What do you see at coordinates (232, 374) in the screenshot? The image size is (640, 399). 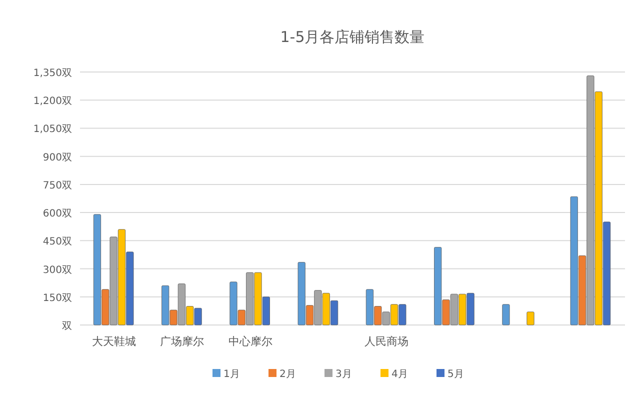 I see `legend-label: 1月` at bounding box center [232, 374].